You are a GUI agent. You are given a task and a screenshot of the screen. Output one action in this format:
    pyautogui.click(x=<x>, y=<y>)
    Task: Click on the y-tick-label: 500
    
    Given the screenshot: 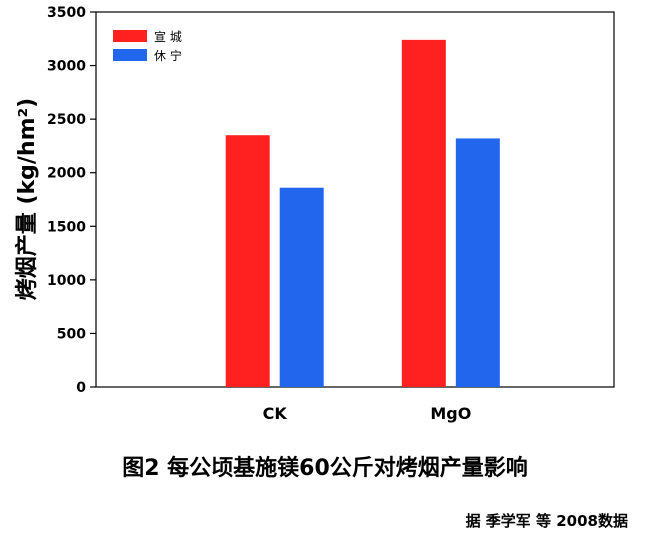 What is the action you would take?
    pyautogui.click(x=71, y=334)
    